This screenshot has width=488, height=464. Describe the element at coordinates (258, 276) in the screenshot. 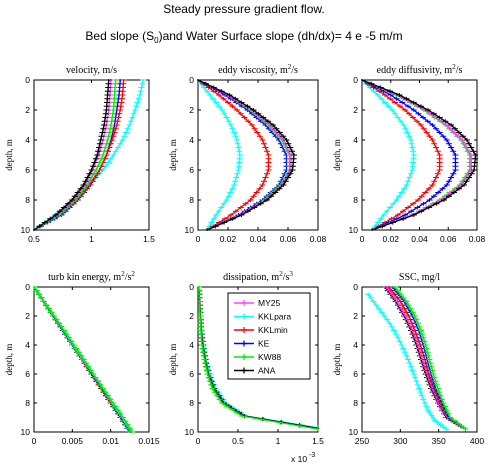

I see `panel-title: dissipation, m2/s3` at that location.